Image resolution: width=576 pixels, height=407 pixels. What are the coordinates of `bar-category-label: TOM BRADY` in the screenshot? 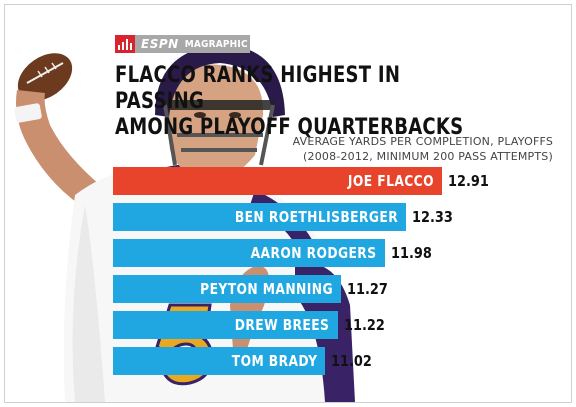 It's located at (274, 361).